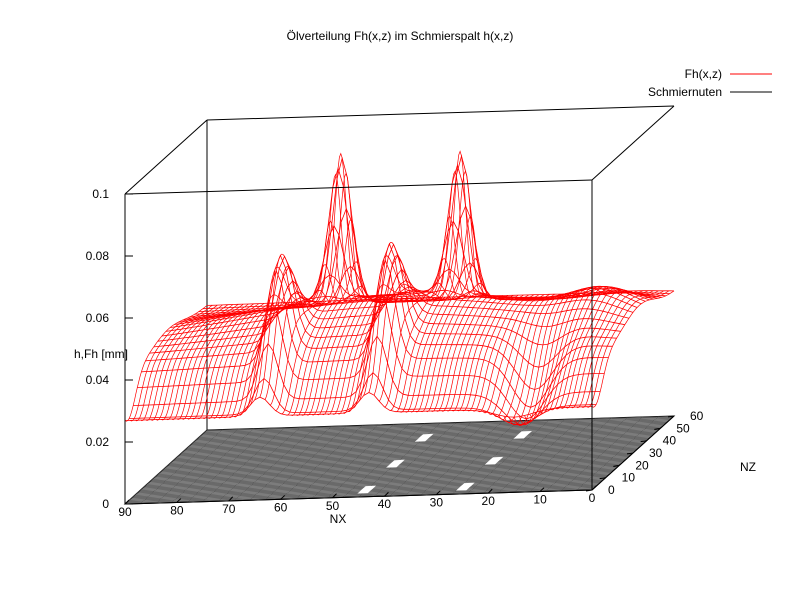 The image size is (800, 600). I want to click on z-tick-label: 0.02, so click(98, 442).